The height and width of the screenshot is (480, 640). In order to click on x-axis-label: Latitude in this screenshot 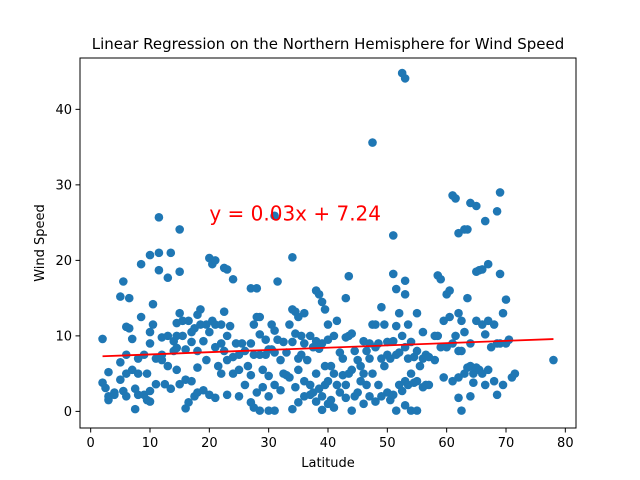, I will do `click(328, 463)`.